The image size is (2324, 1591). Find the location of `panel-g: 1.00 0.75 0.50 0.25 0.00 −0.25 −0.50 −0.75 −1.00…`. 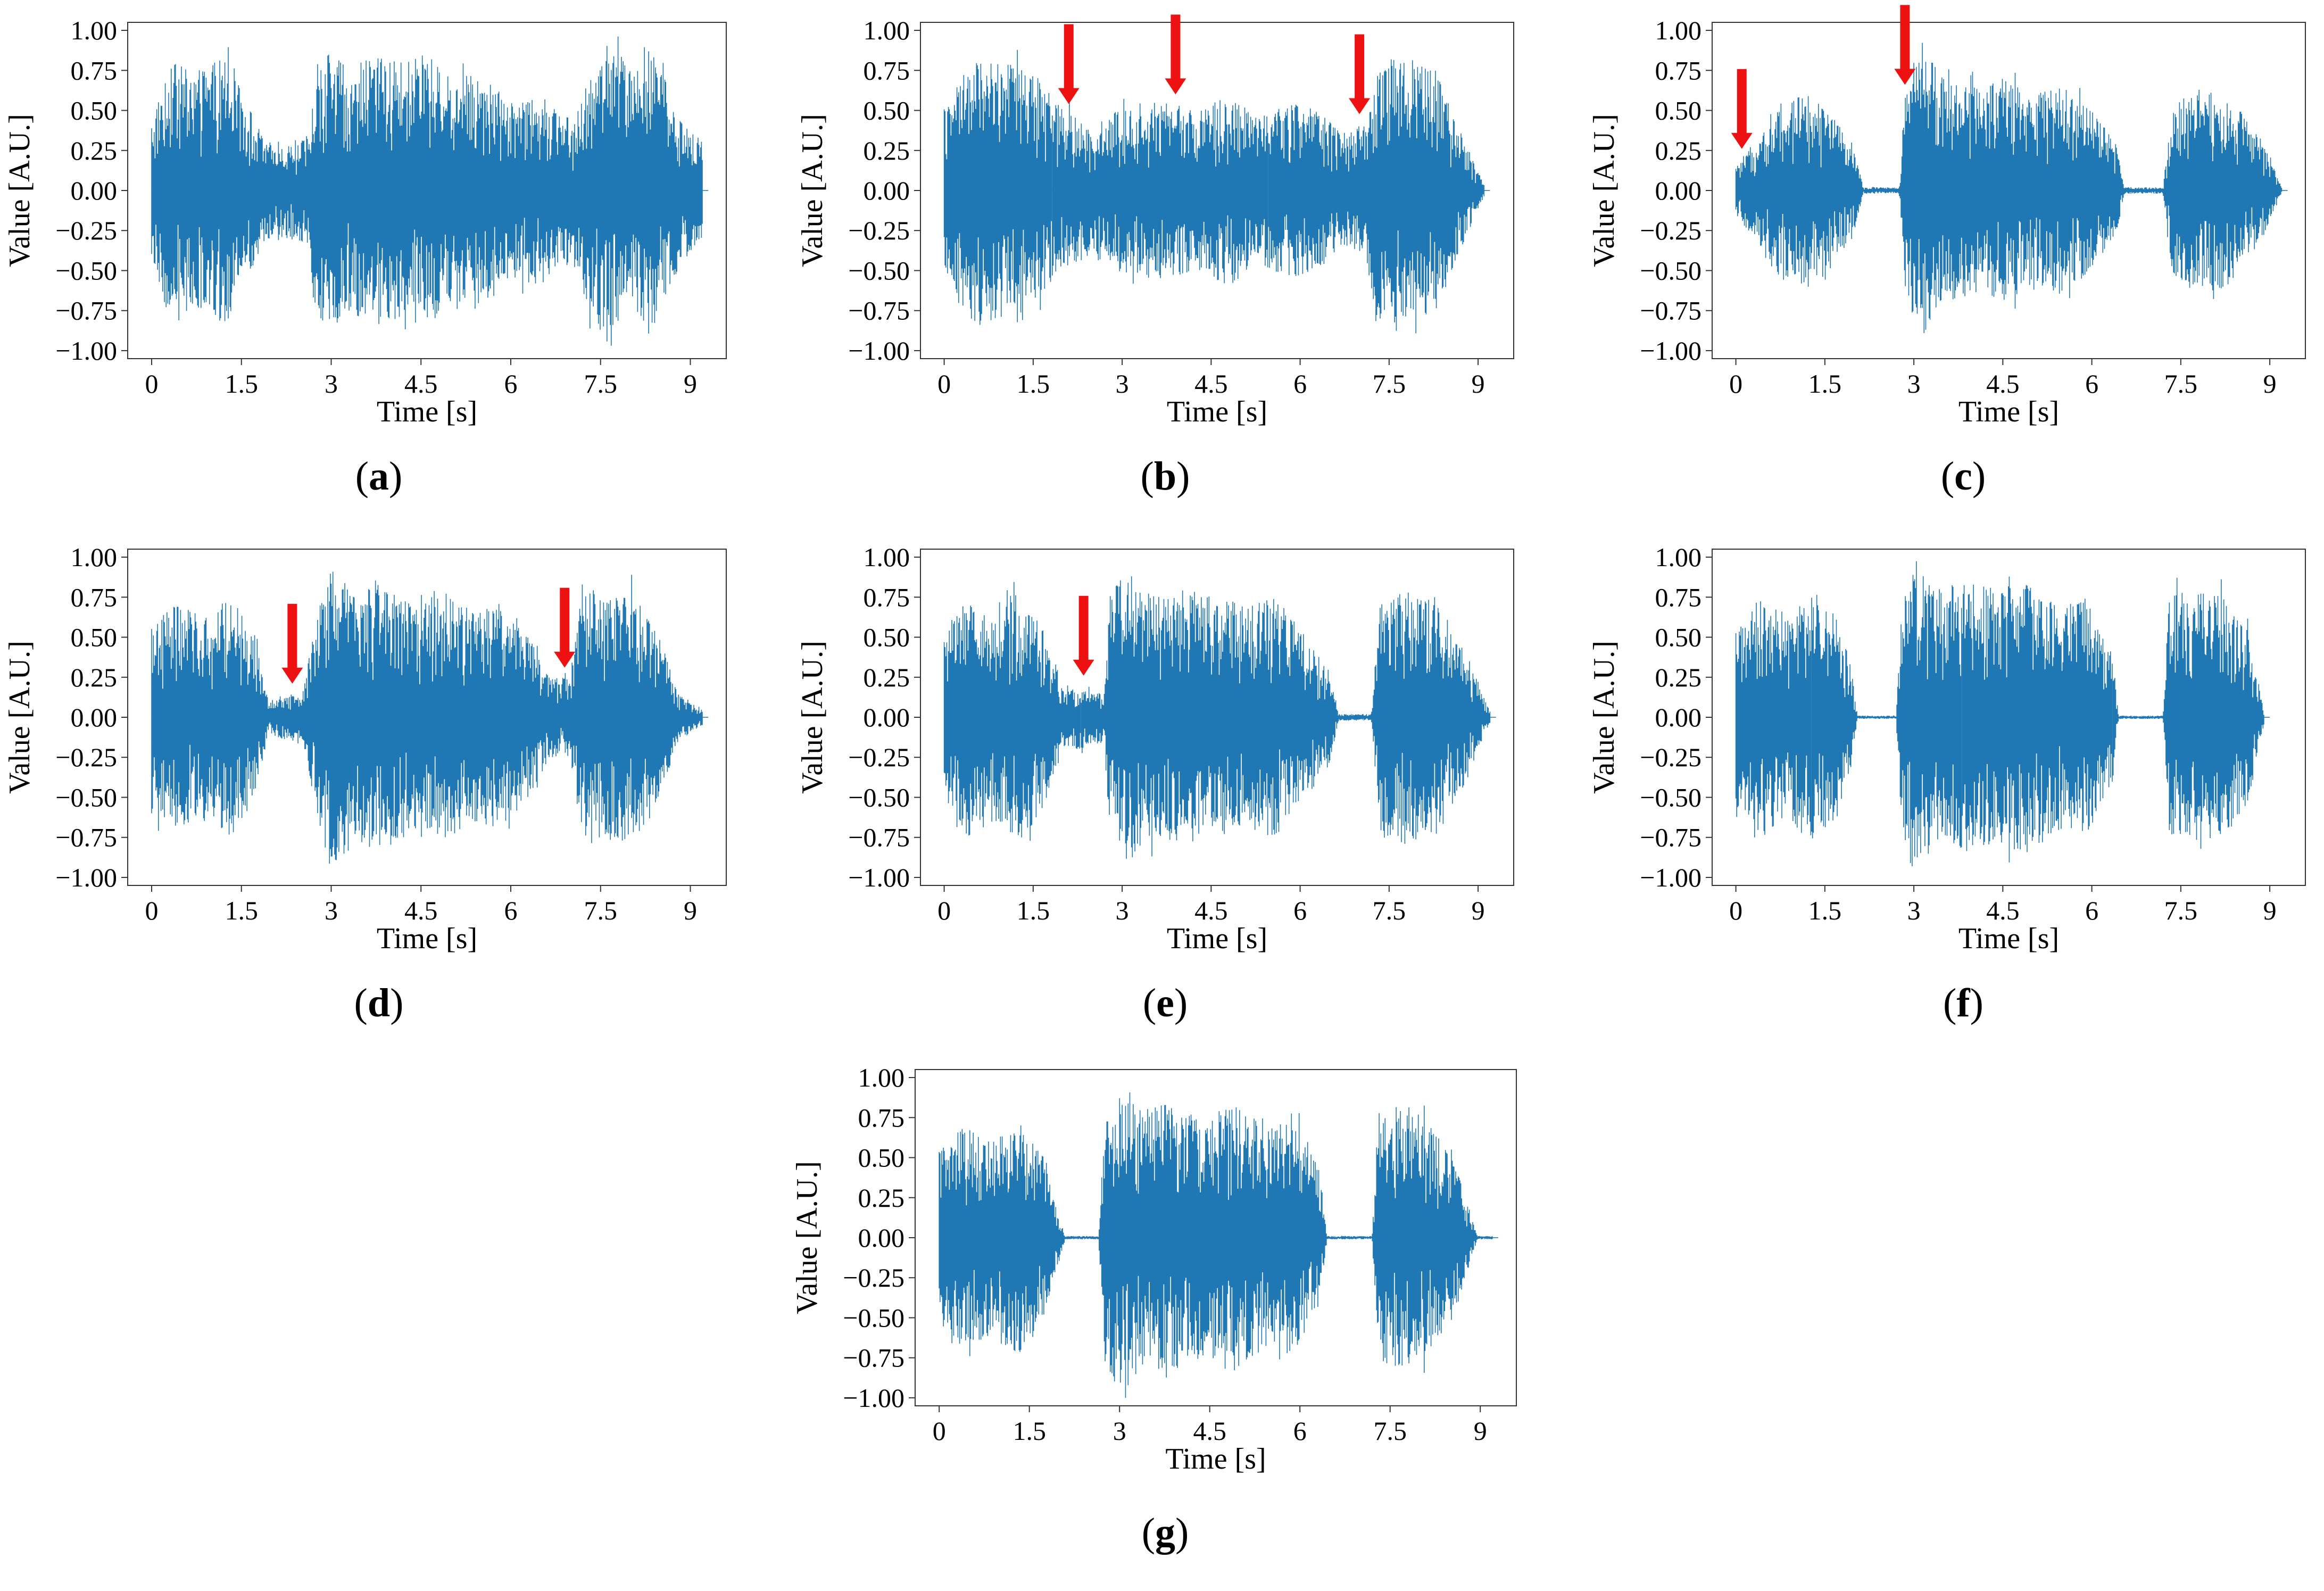

panel-g: 1.00 0.75 0.50 0.25 0.00 −0.25 −0.50 −0.75 −1.00… is located at coordinates (1154, 1309).